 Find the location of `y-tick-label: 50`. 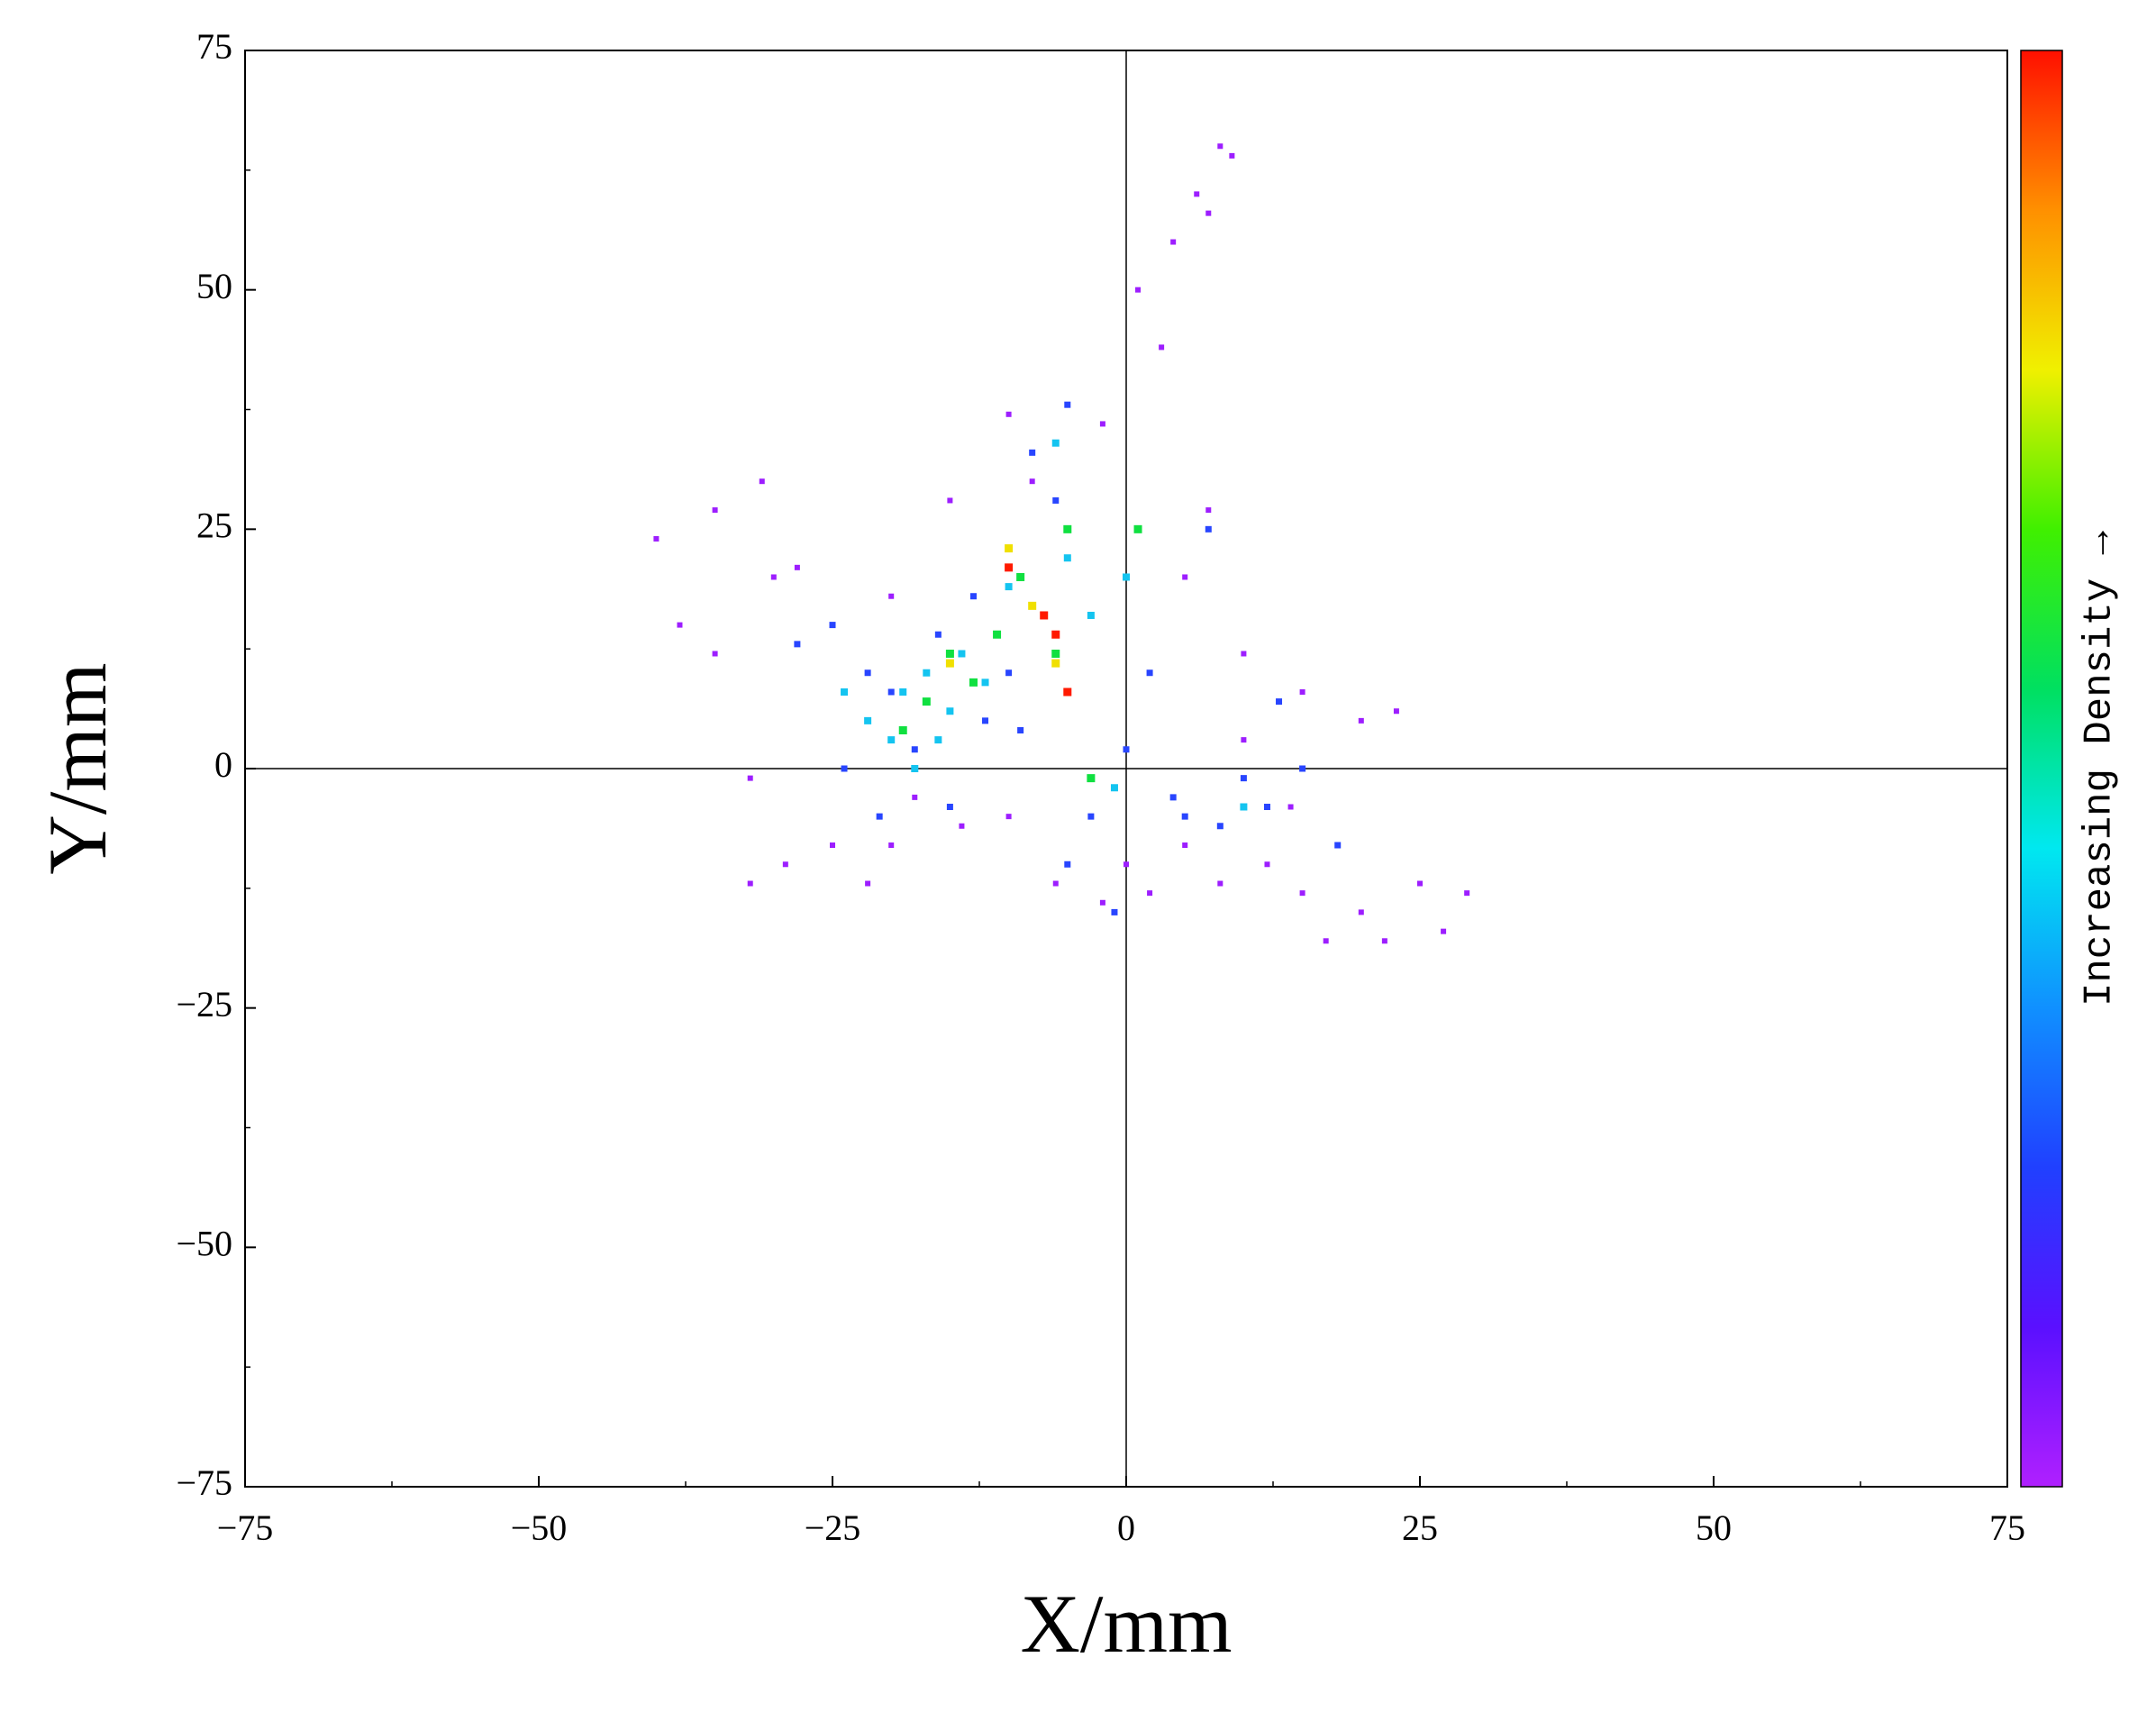

y-tick-label: 50 is located at coordinates (214, 286).